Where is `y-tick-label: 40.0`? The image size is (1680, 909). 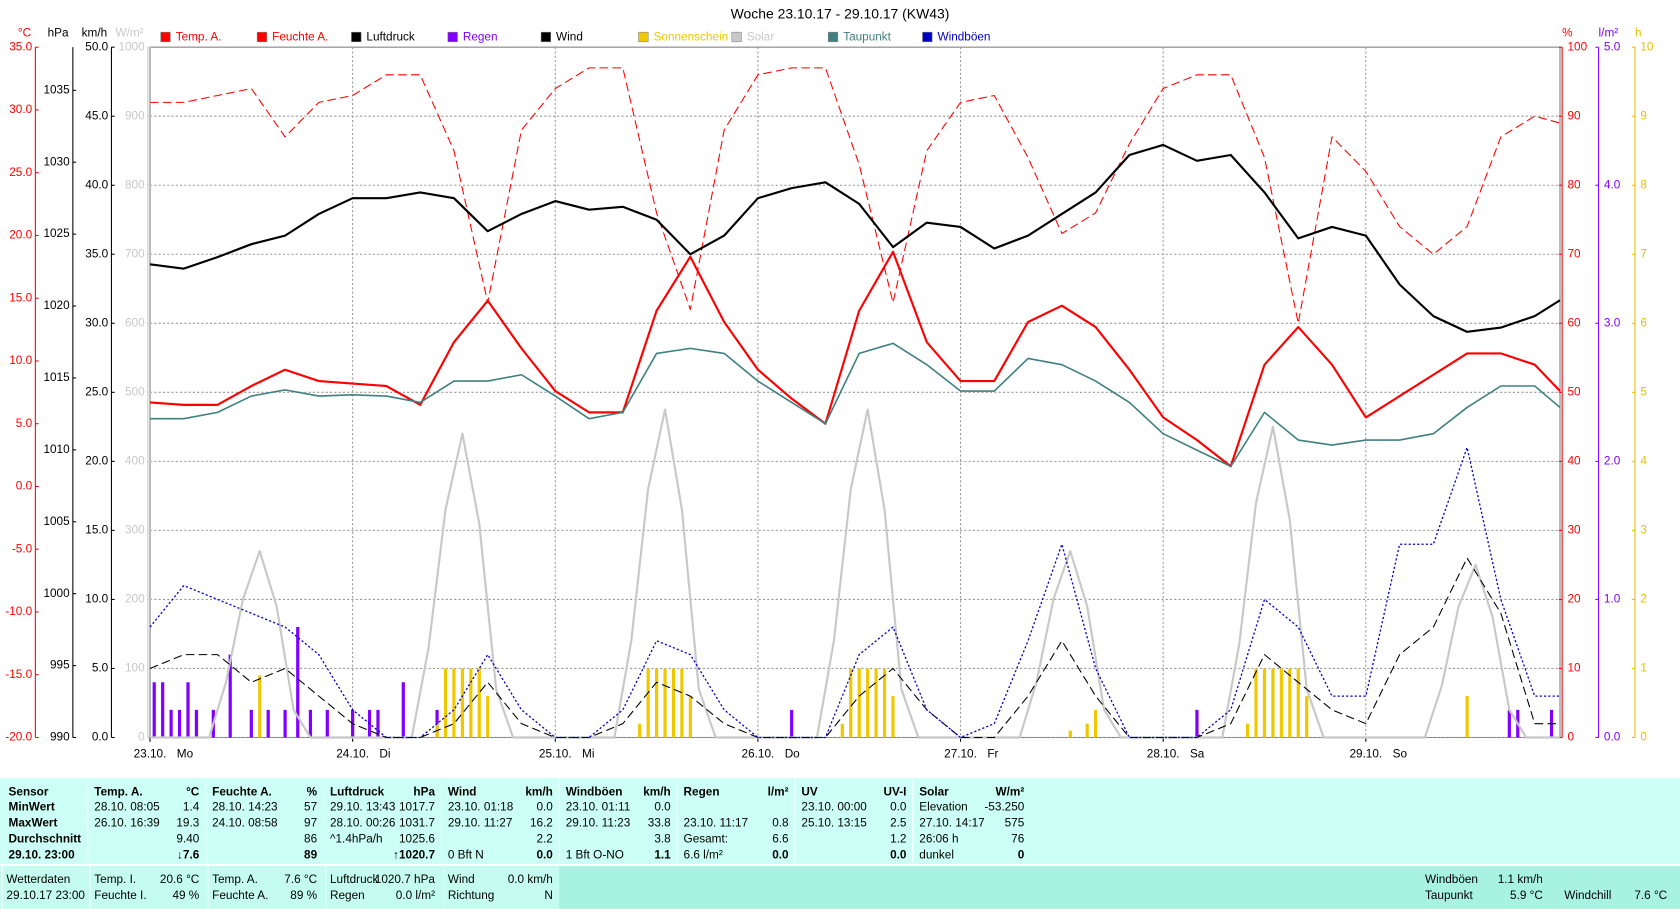 y-tick-label: 40.0 is located at coordinates (96, 184).